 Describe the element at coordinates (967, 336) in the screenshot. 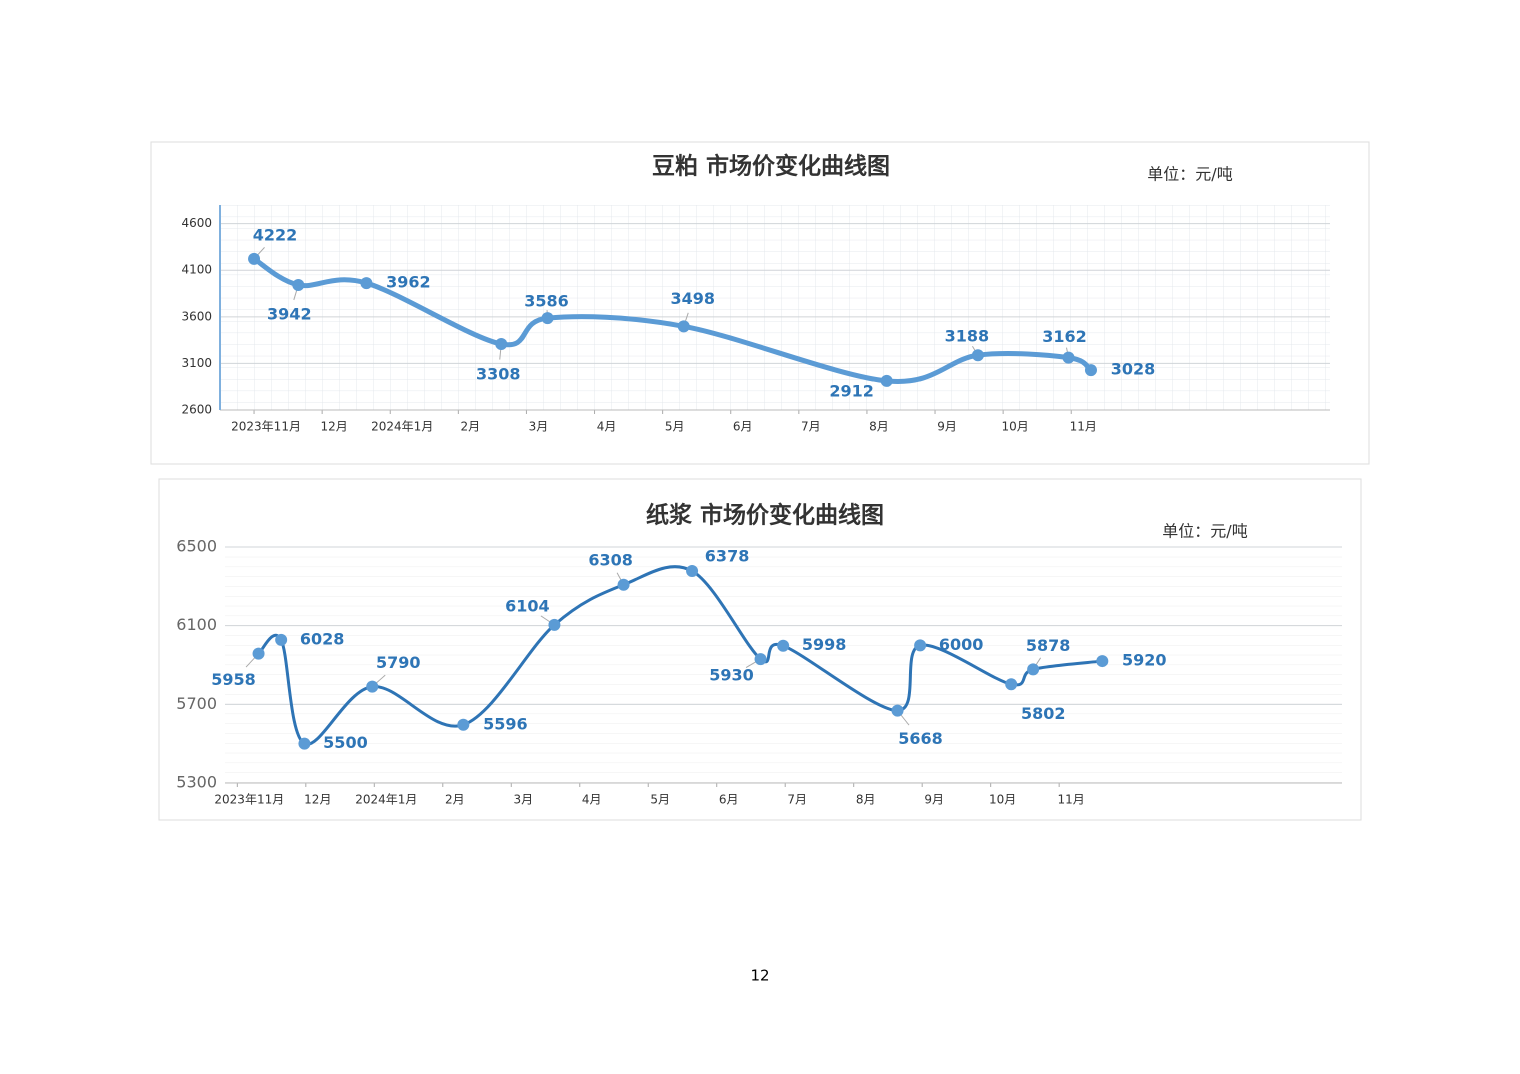

I see `data-label: 3188` at that location.